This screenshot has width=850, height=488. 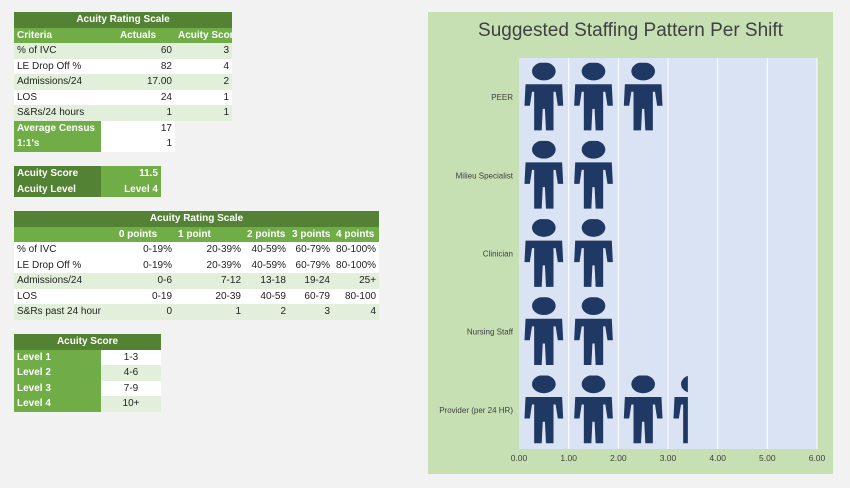 What do you see at coordinates (266, 296) in the screenshot?
I see `range-cell: 40-59` at bounding box center [266, 296].